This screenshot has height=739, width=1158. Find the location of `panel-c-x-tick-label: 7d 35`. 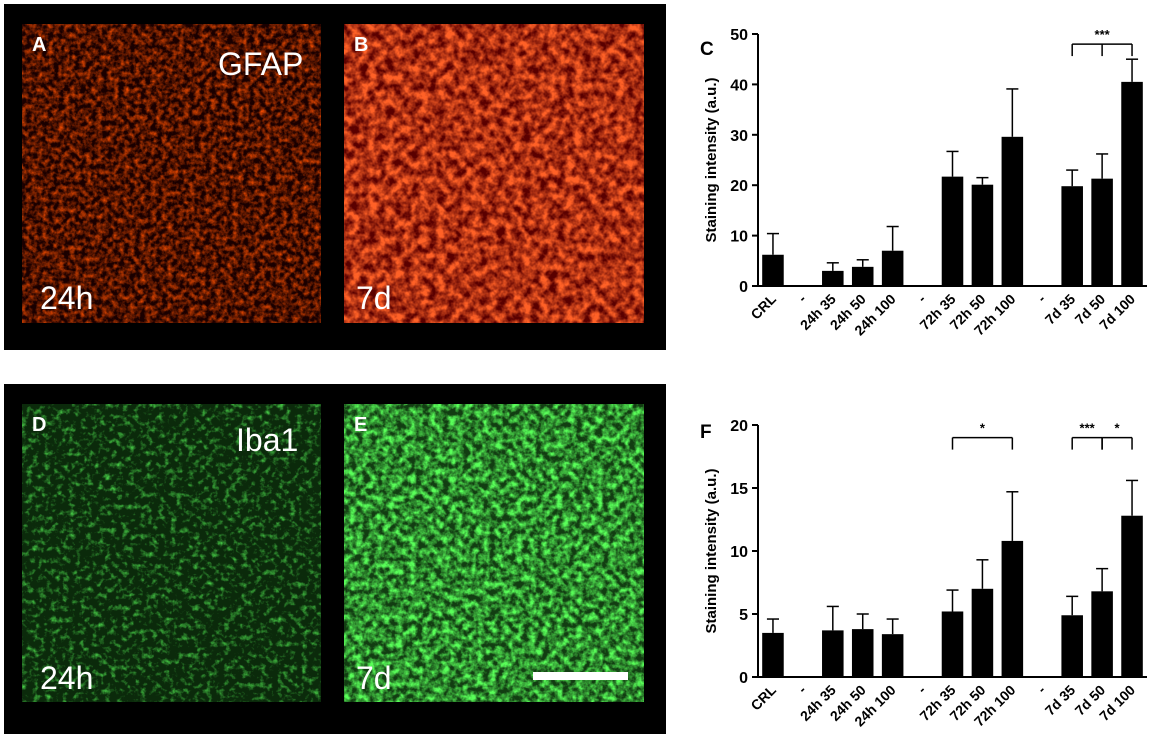

panel-c-x-tick-label: 7d 35 is located at coordinates (1060, 309).